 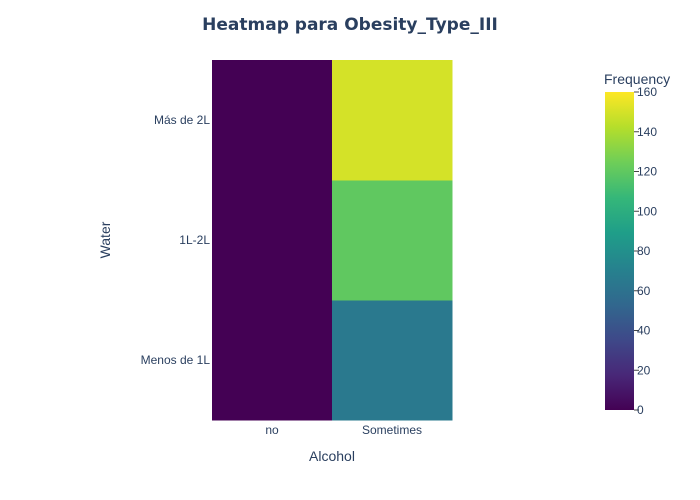 I want to click on x-axis-ticks: no Sometimes, so click(x=343, y=430).